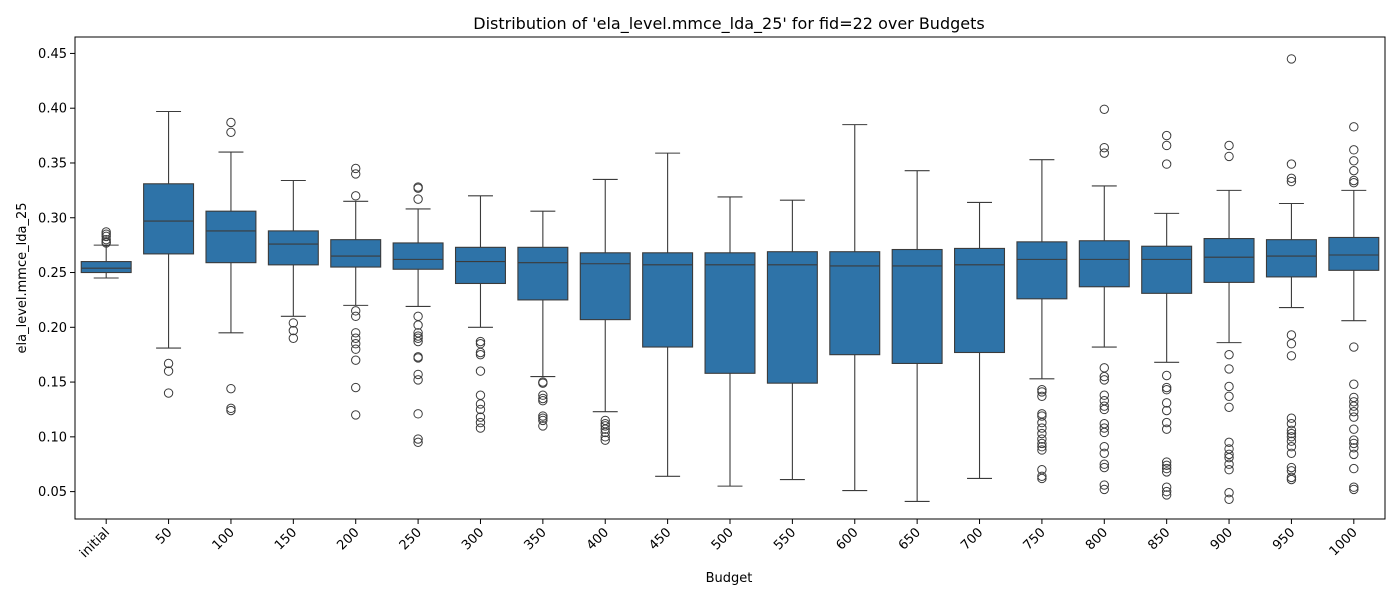 The height and width of the screenshot is (600, 1400). I want to click on y-tick-label: 0.40, so click(52, 109).